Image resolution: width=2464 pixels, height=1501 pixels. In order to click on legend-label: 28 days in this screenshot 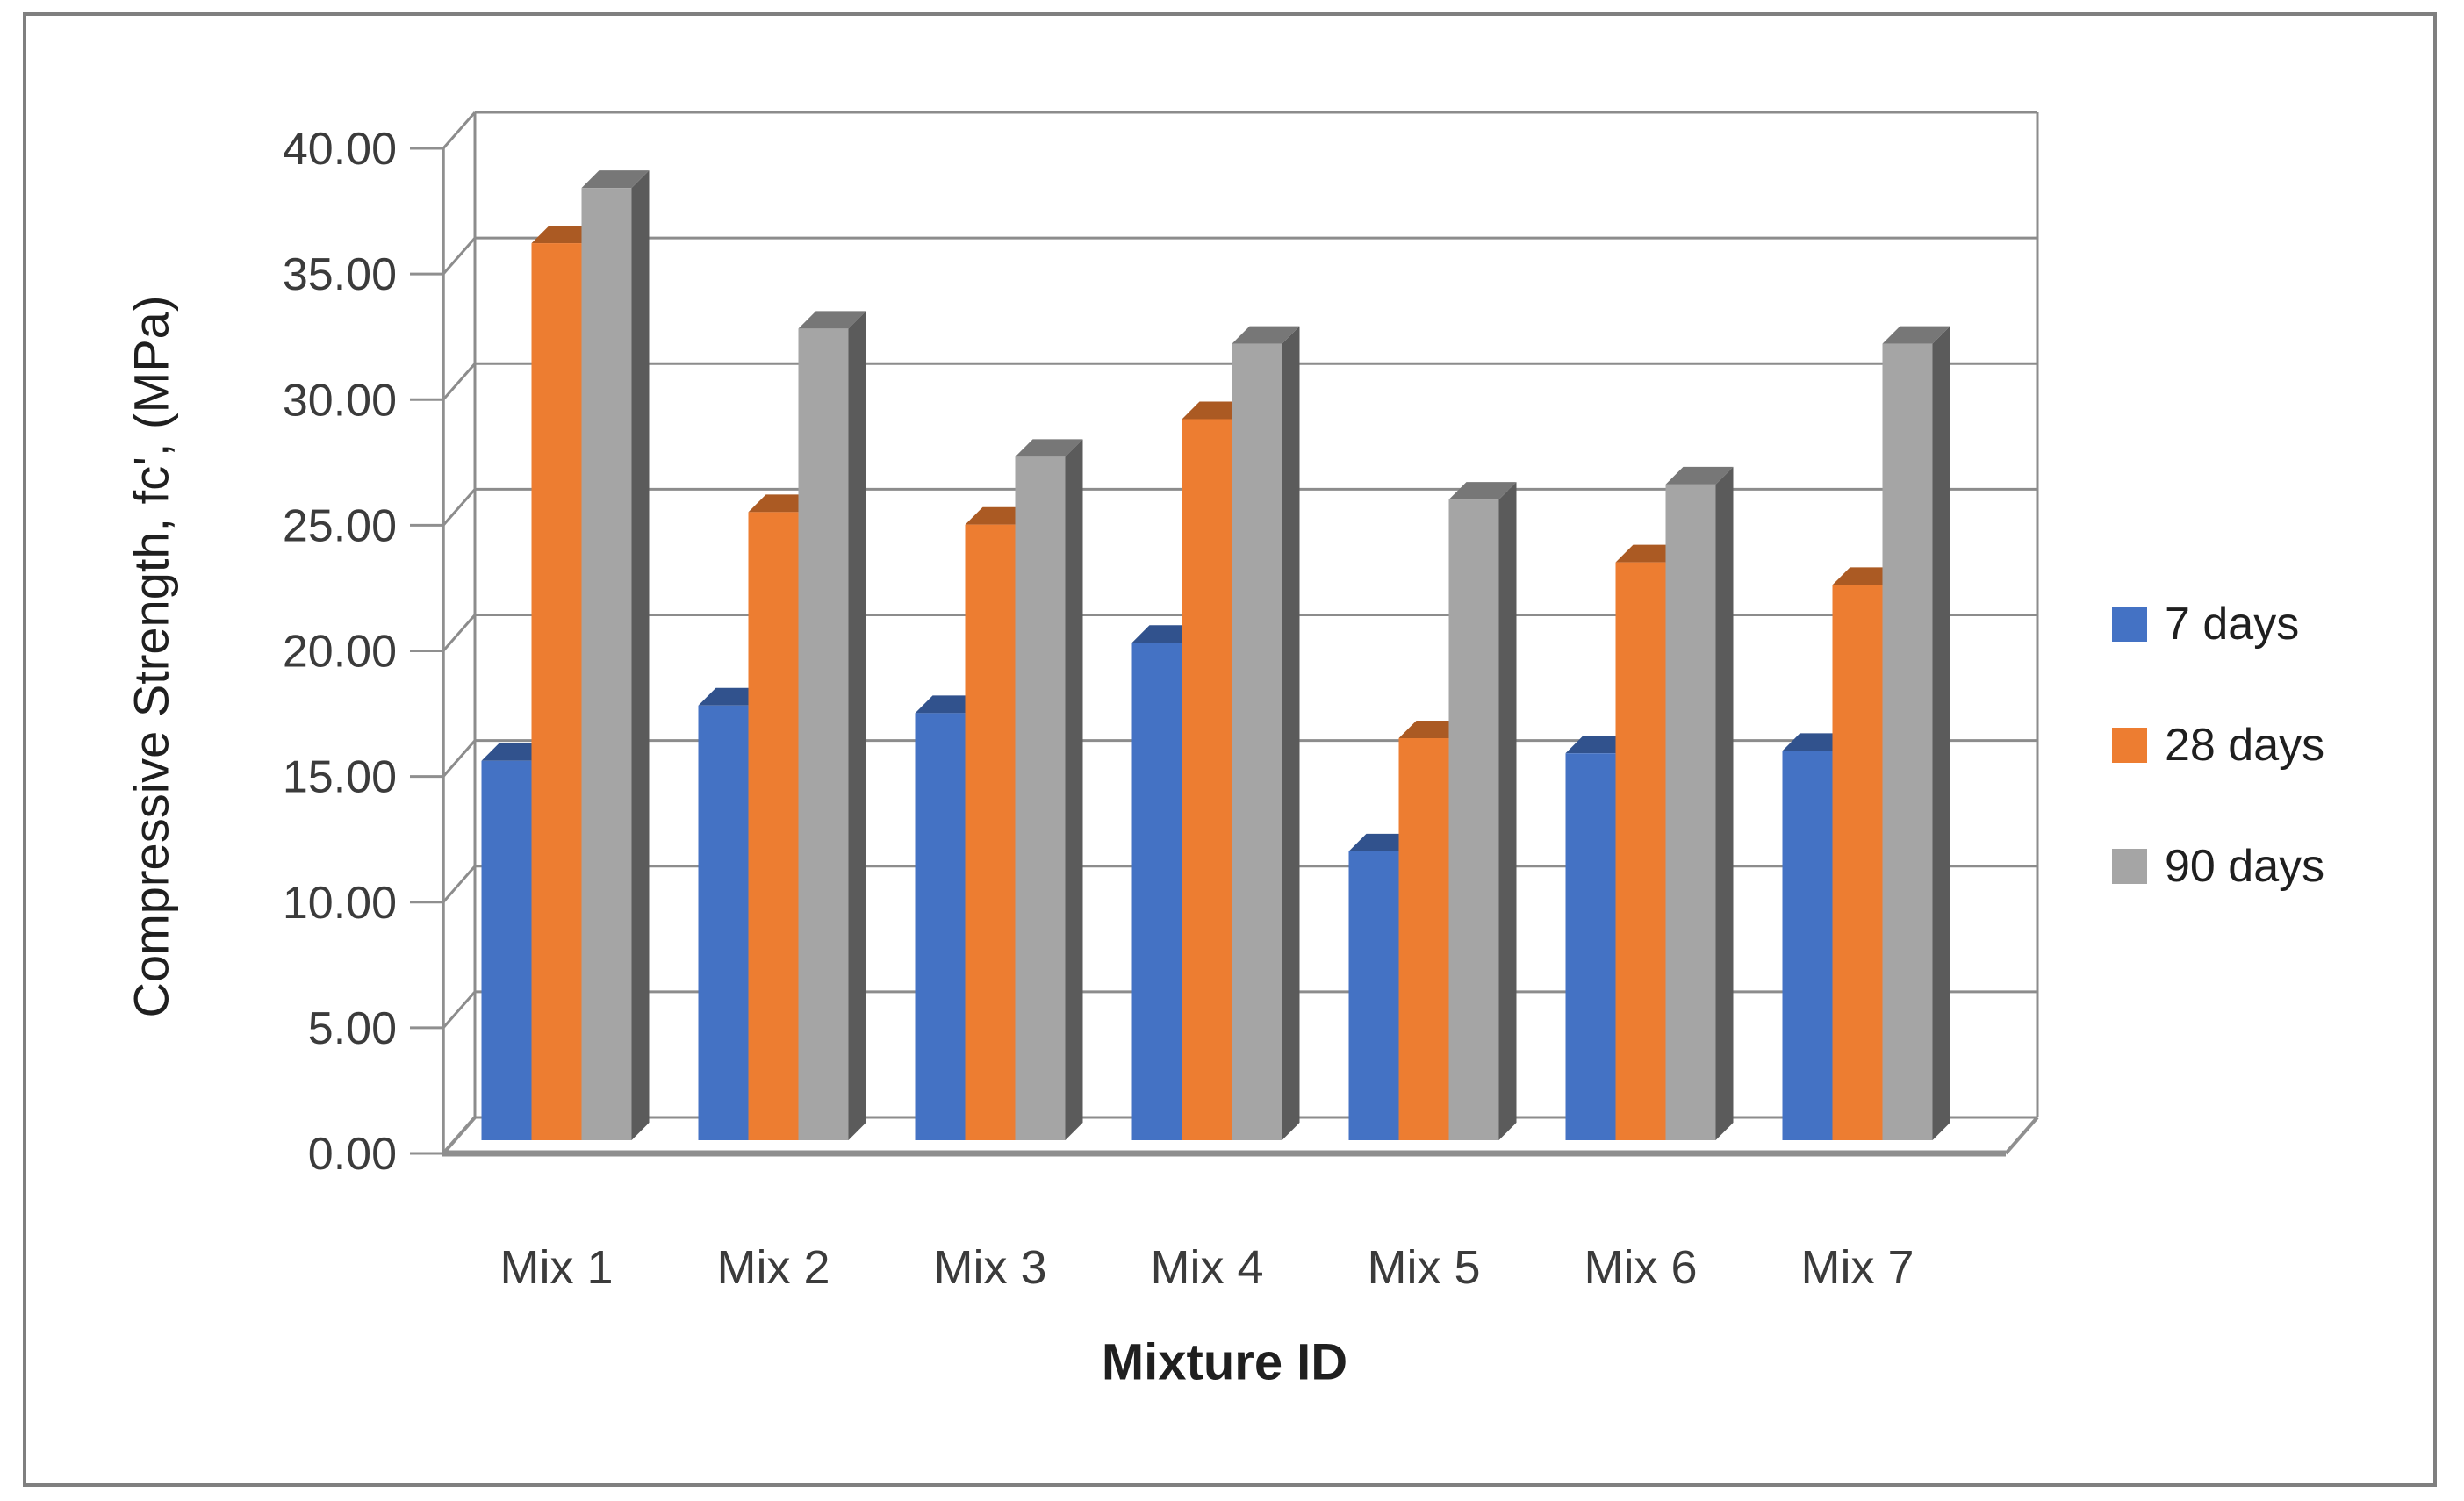, I will do `click(2245, 745)`.